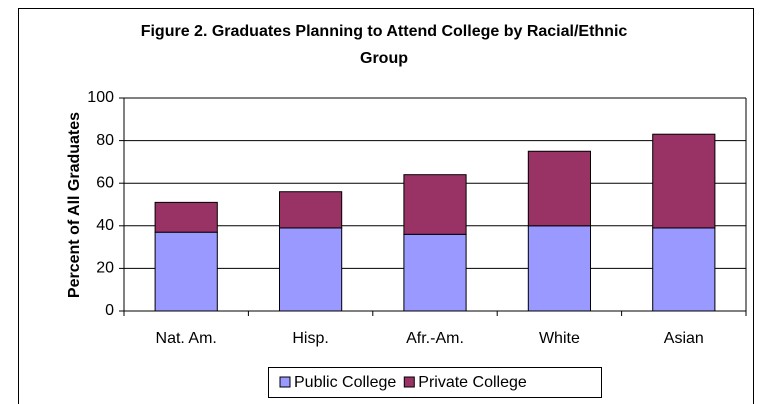 Image resolution: width=768 pixels, height=404 pixels. I want to click on y-tick-label: 100, so click(100, 97).